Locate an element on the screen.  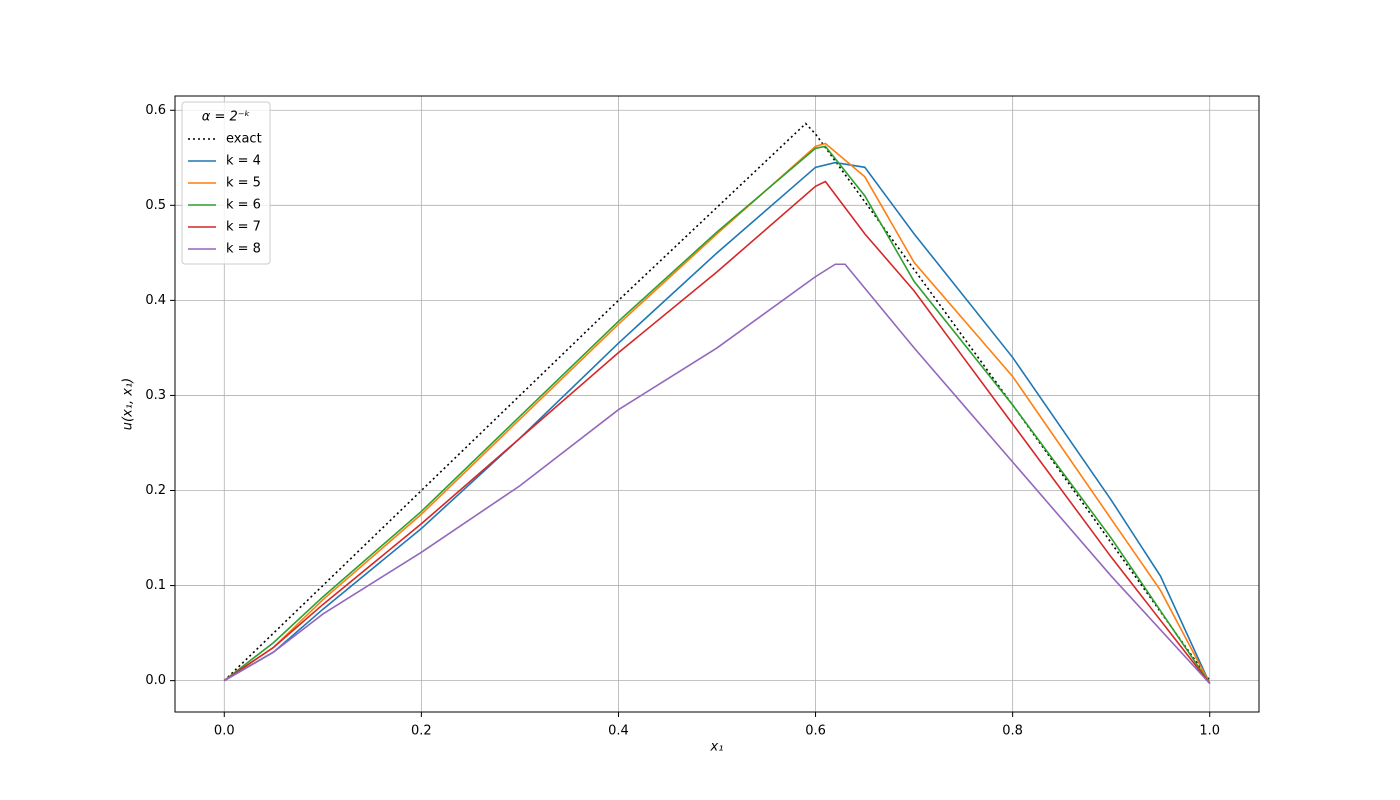
x-tick-label: 0.2 is located at coordinates (421, 731).